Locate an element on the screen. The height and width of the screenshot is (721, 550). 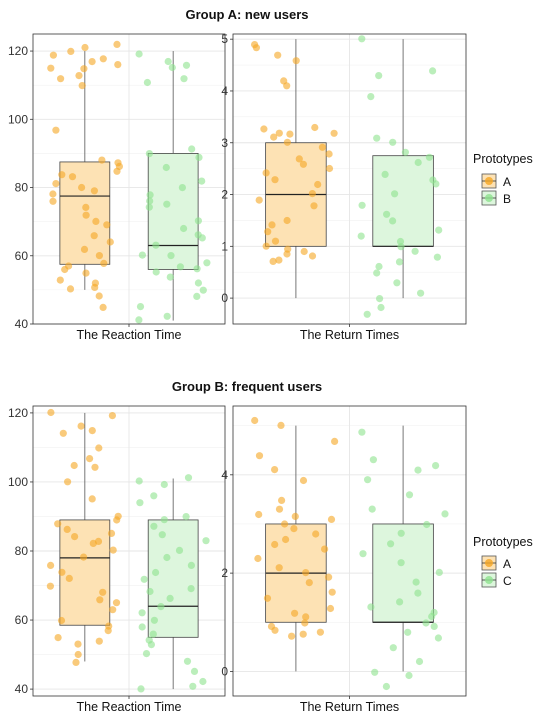
y-tick-label: 3 is located at coordinates (224, 143).